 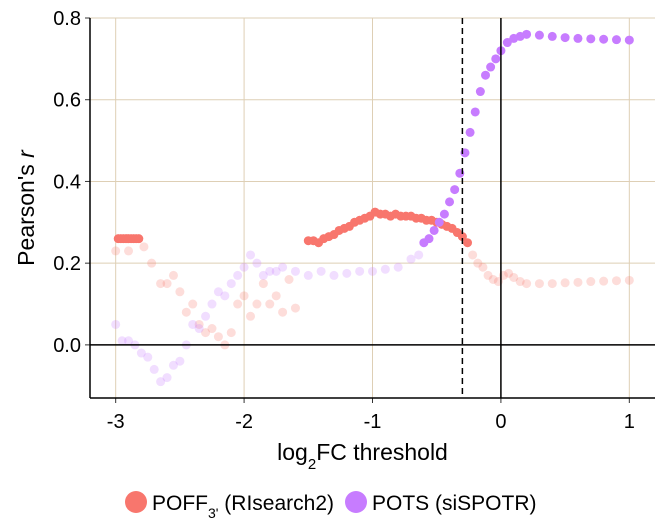 What do you see at coordinates (67, 182) in the screenshot?
I see `y-tick-label: 0.4` at bounding box center [67, 182].